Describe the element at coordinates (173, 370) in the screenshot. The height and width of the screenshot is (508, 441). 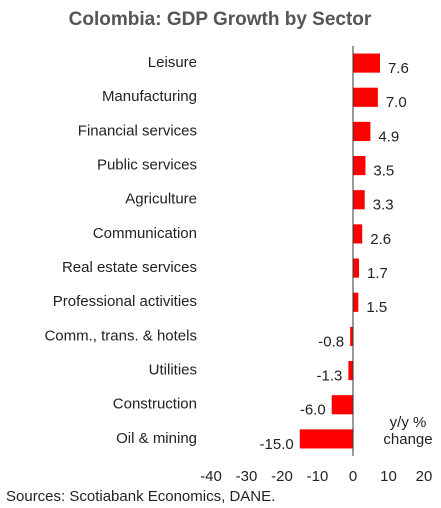
I see `y-tick-label: Utilities` at that location.